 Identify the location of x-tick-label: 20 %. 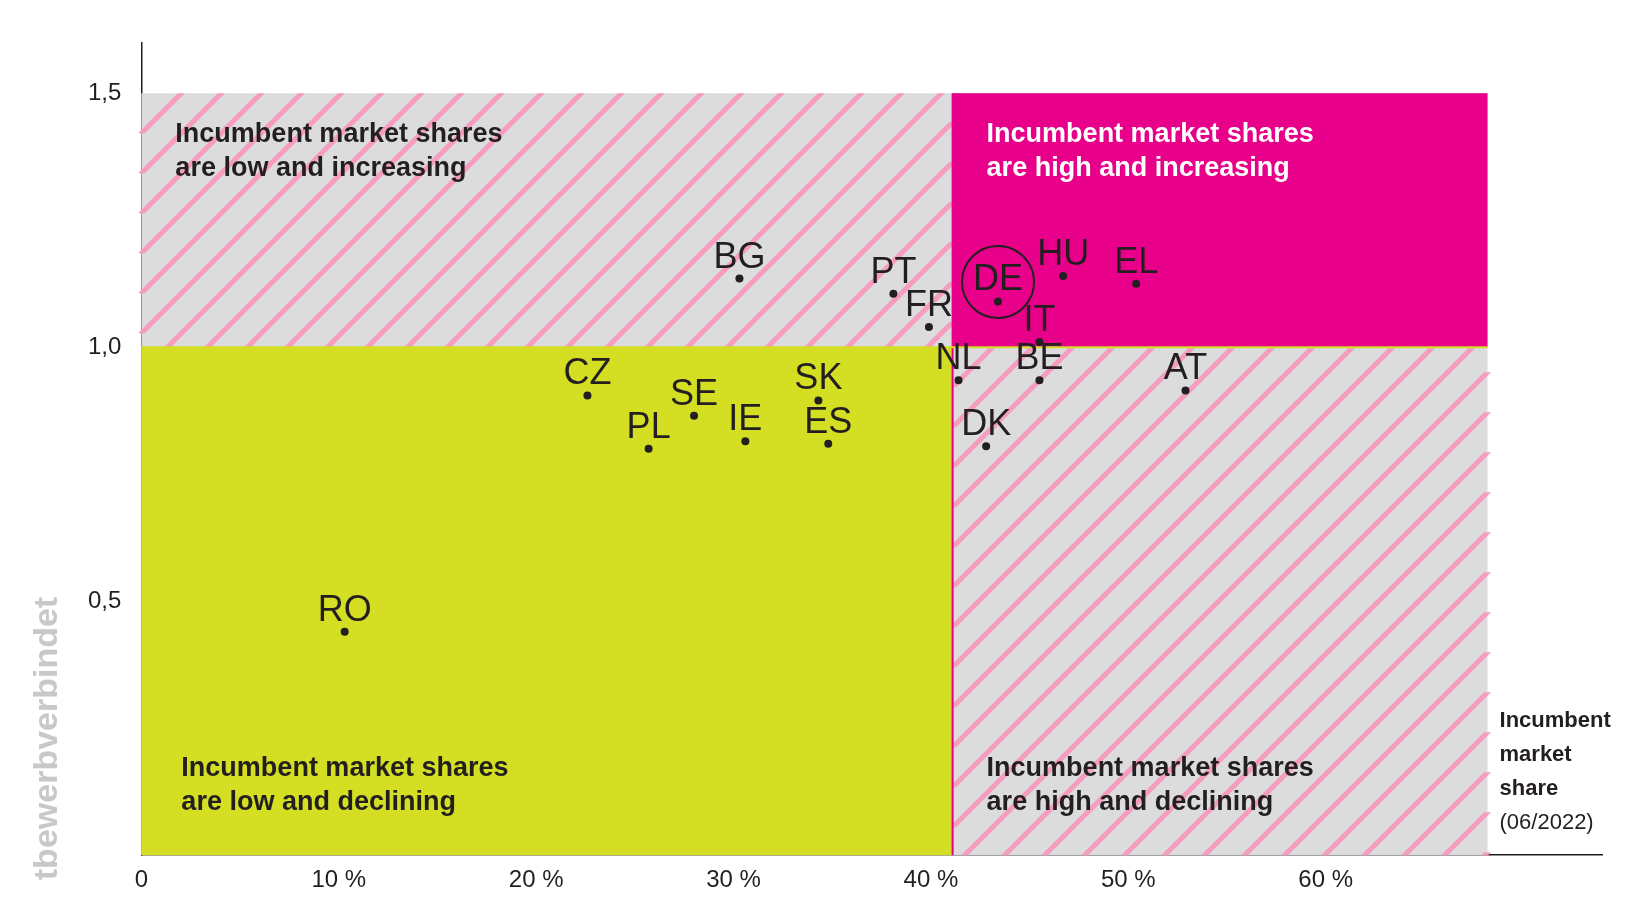
(536, 879).